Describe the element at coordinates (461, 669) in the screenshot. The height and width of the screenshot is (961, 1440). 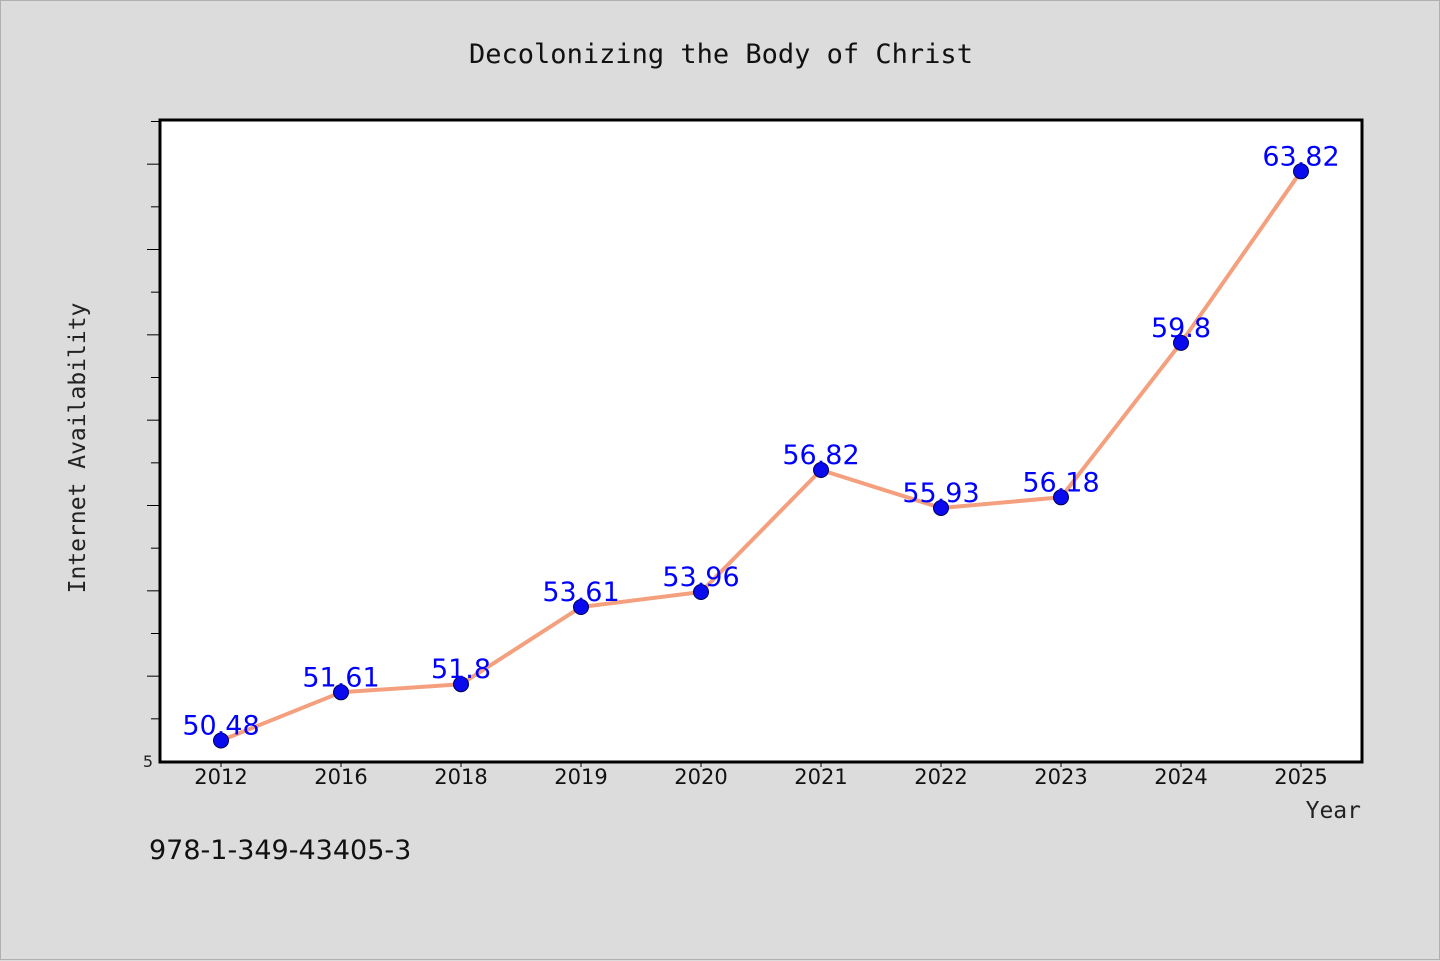
I see `data-label: 51.8` at that location.